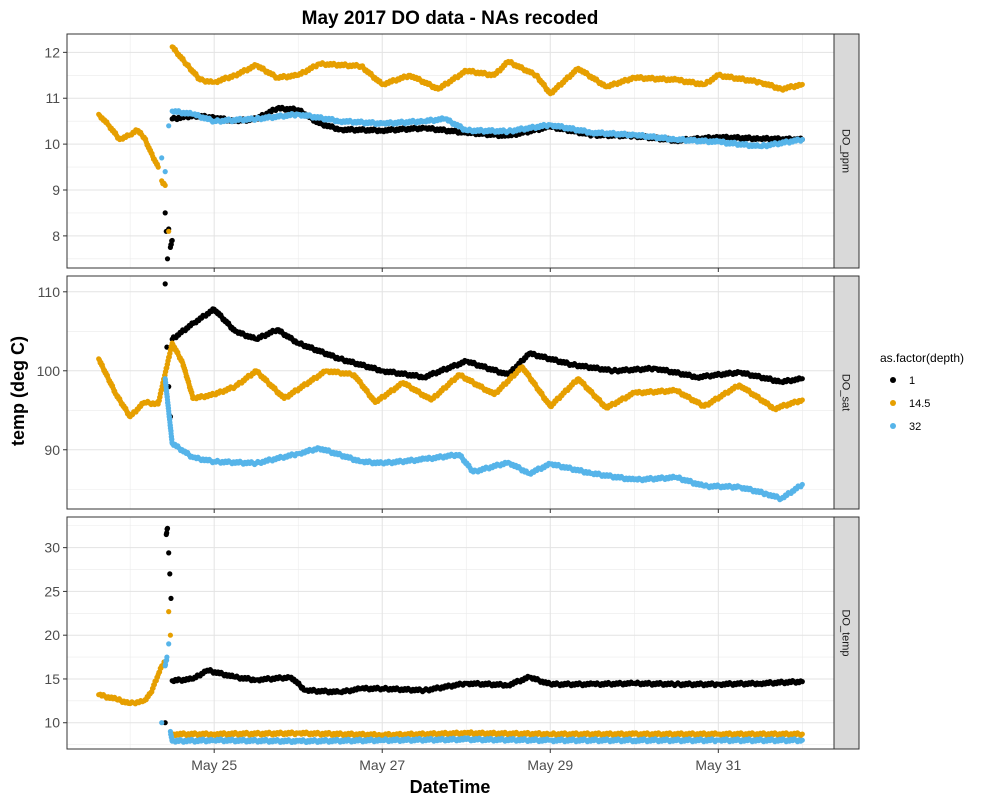  What do you see at coordinates (893, 403) in the screenshot?
I see `legend-key-14.5` at bounding box center [893, 403].